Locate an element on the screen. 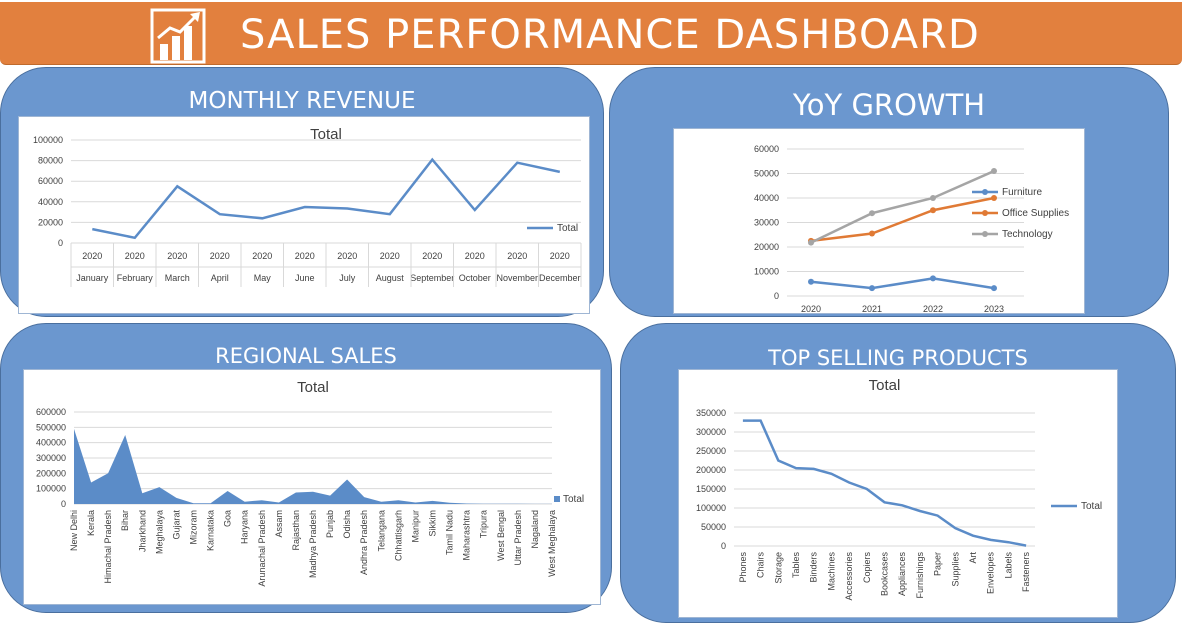 Image resolution: width=1182 pixels, height=643 pixels. y-tick-label: 500000 is located at coordinates (51, 427).